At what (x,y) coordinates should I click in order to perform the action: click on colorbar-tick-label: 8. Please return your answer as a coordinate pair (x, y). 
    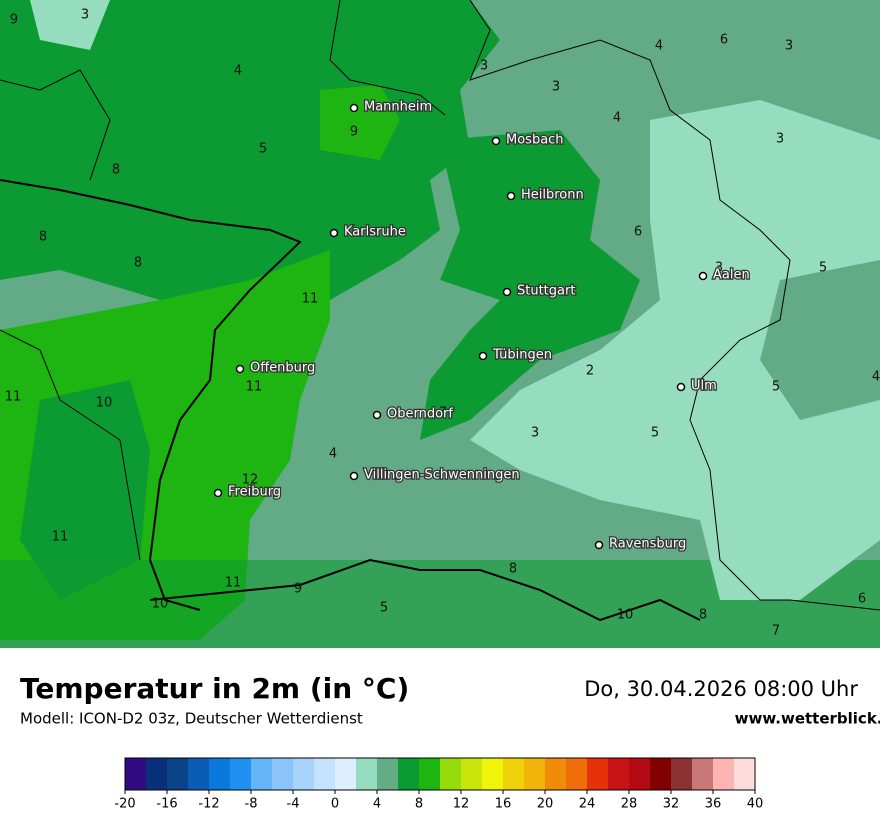
    Looking at the image, I should click on (419, 804).